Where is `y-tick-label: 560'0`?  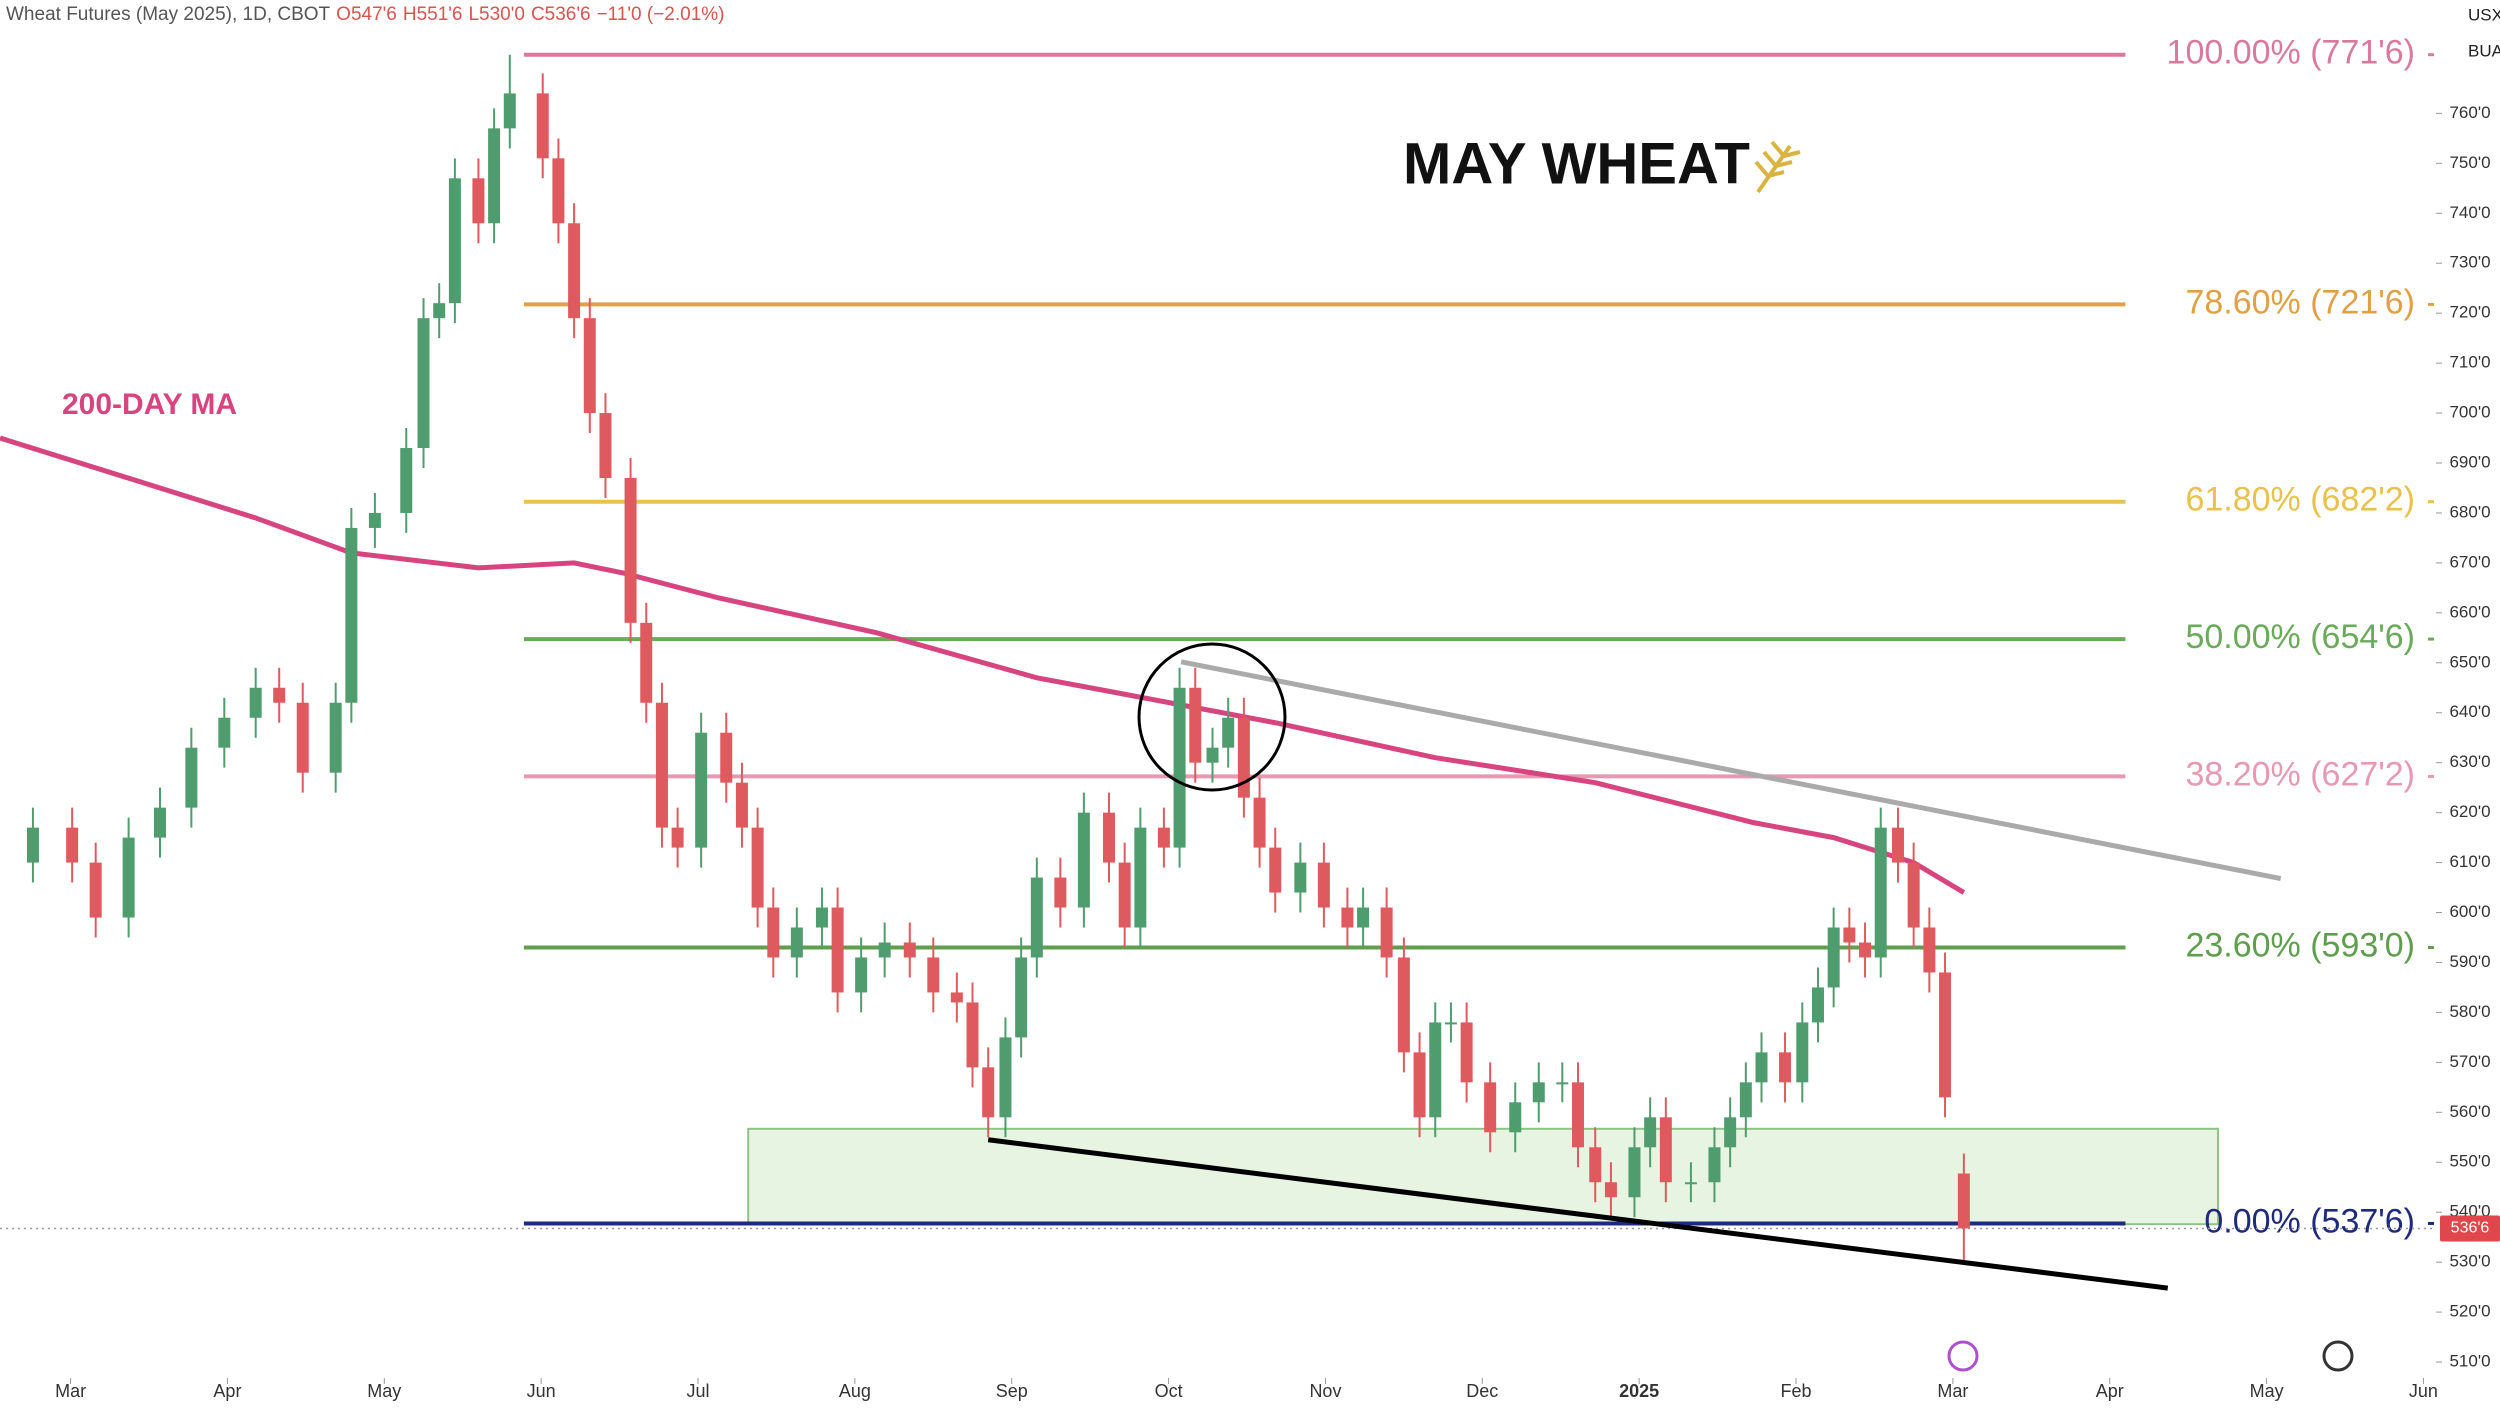 y-tick-label: 560'0 is located at coordinates (2469, 1111).